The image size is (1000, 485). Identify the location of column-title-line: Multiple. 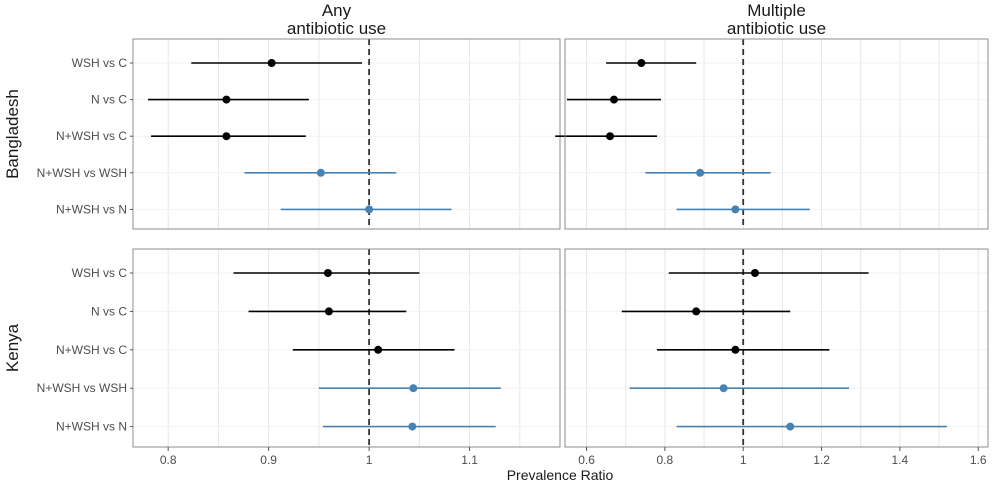
(776, 10).